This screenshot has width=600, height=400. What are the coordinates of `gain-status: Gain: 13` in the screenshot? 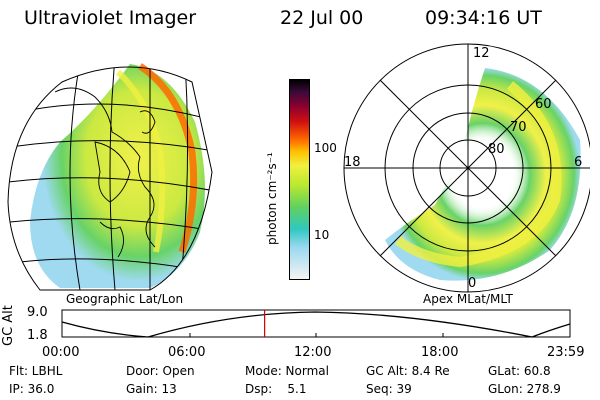 It's located at (151, 389).